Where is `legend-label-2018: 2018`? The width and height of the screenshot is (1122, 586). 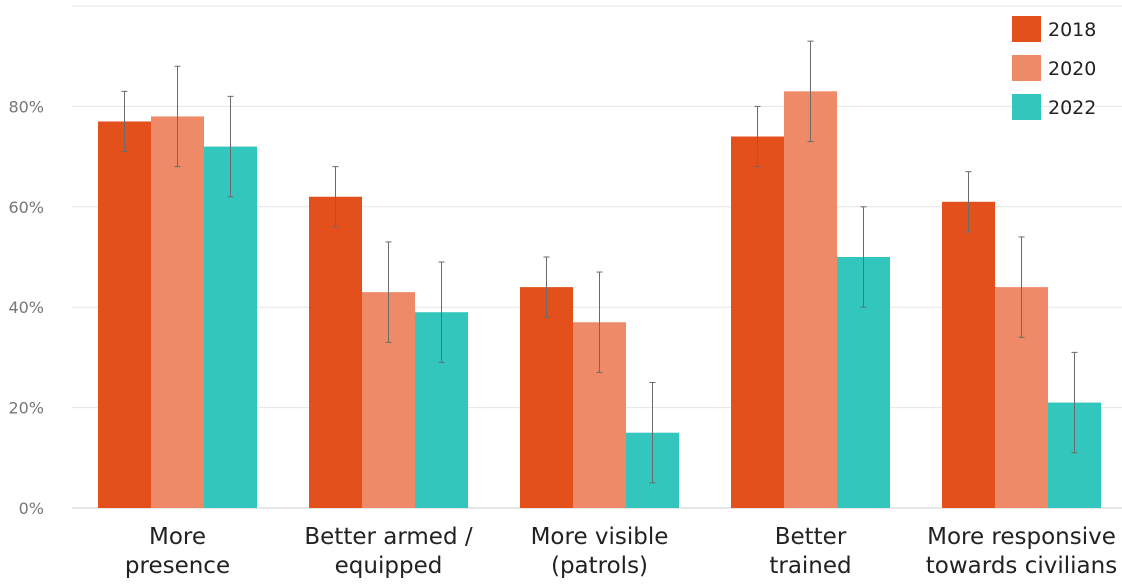
legend-label-2018: 2018 is located at coordinates (1072, 30).